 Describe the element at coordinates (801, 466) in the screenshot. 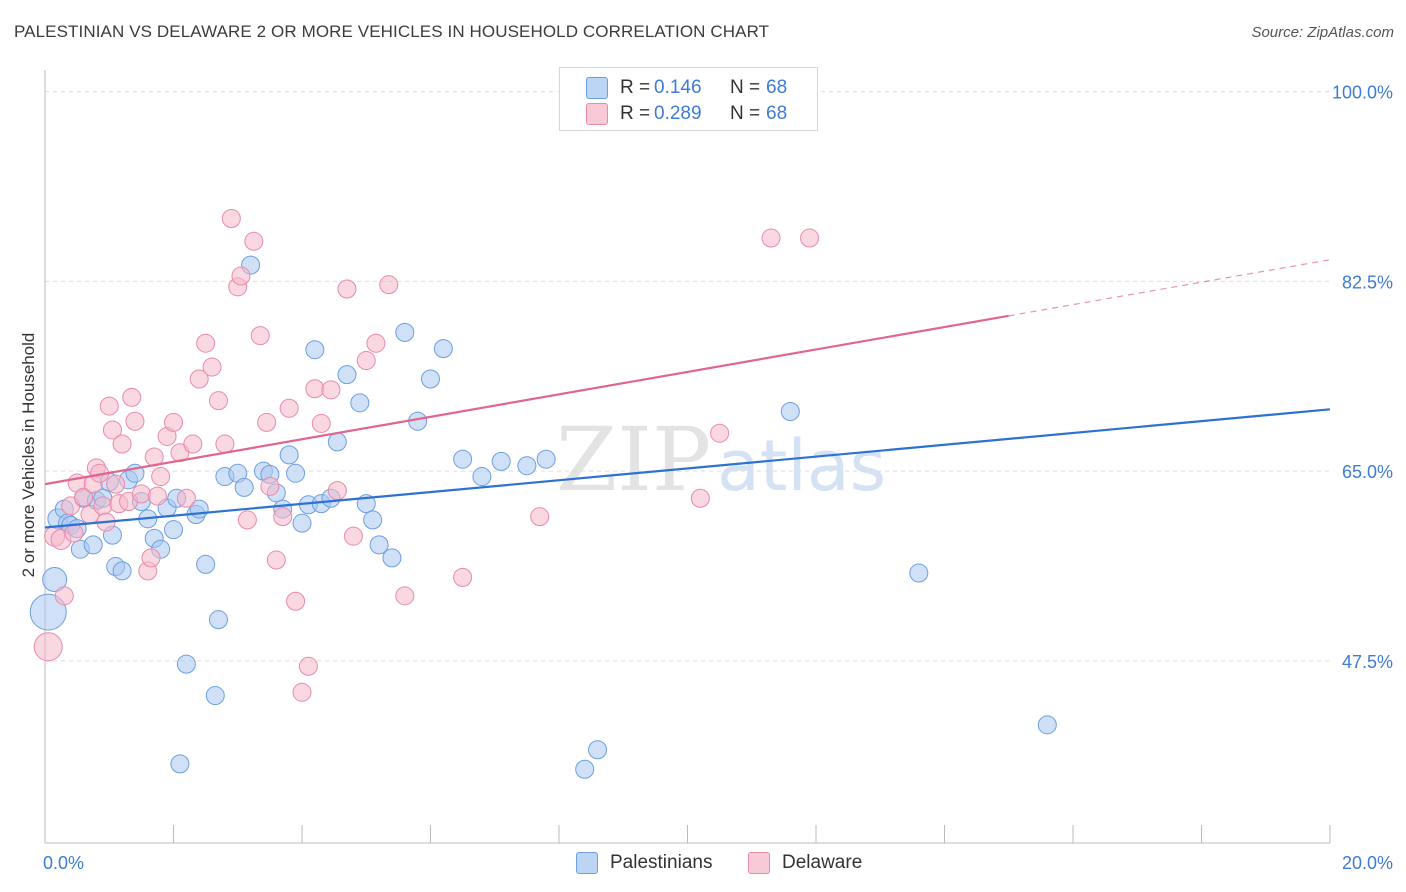

I see `watermark-atlas: atlas` at that location.